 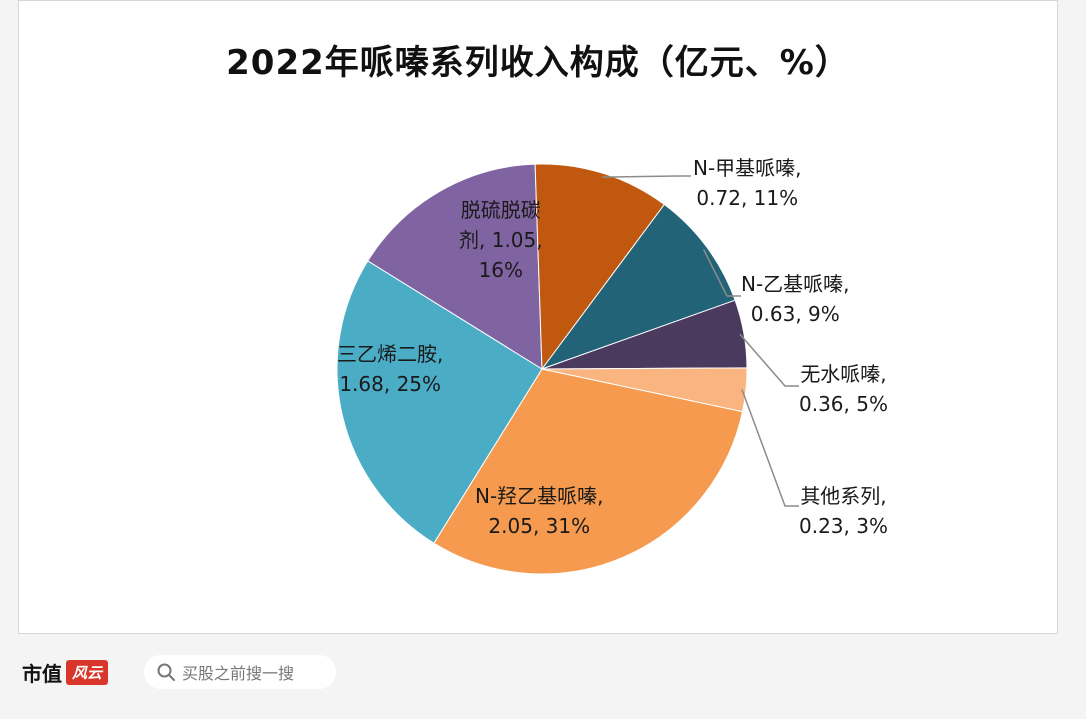 What do you see at coordinates (843, 496) in the screenshot?
I see `slice-label-line: 其他系列,` at bounding box center [843, 496].